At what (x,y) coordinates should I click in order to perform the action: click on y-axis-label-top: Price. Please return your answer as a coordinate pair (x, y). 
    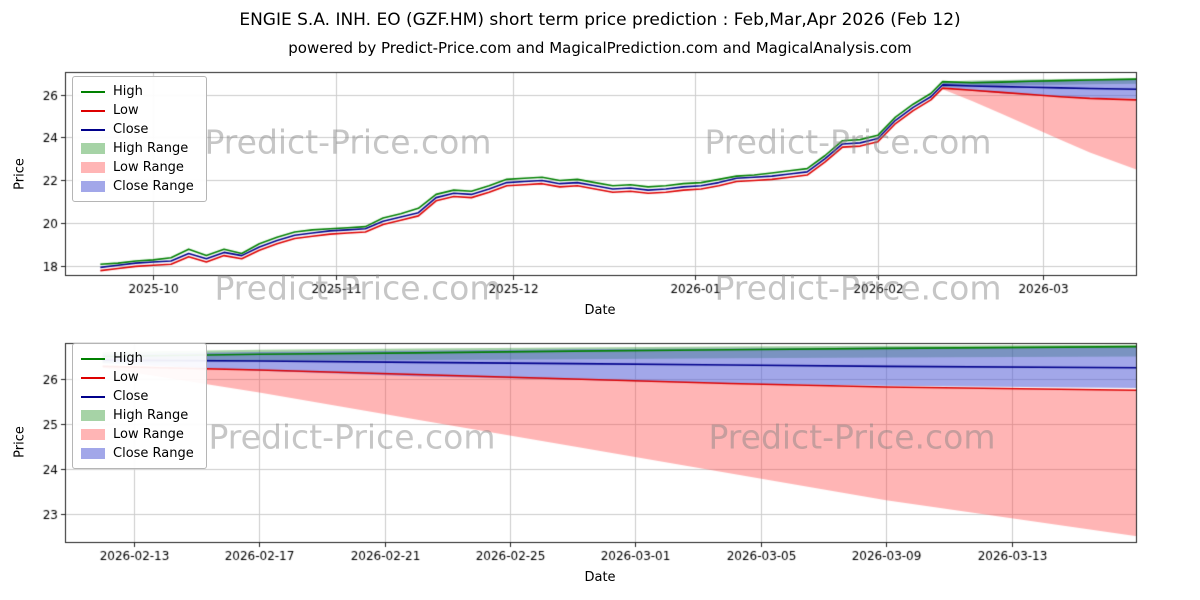
    Looking at the image, I should click on (20, 174).